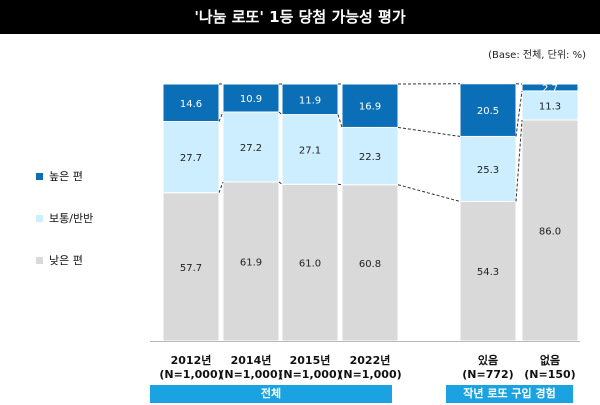  I want to click on category-label-5: 없음, so click(550, 360).